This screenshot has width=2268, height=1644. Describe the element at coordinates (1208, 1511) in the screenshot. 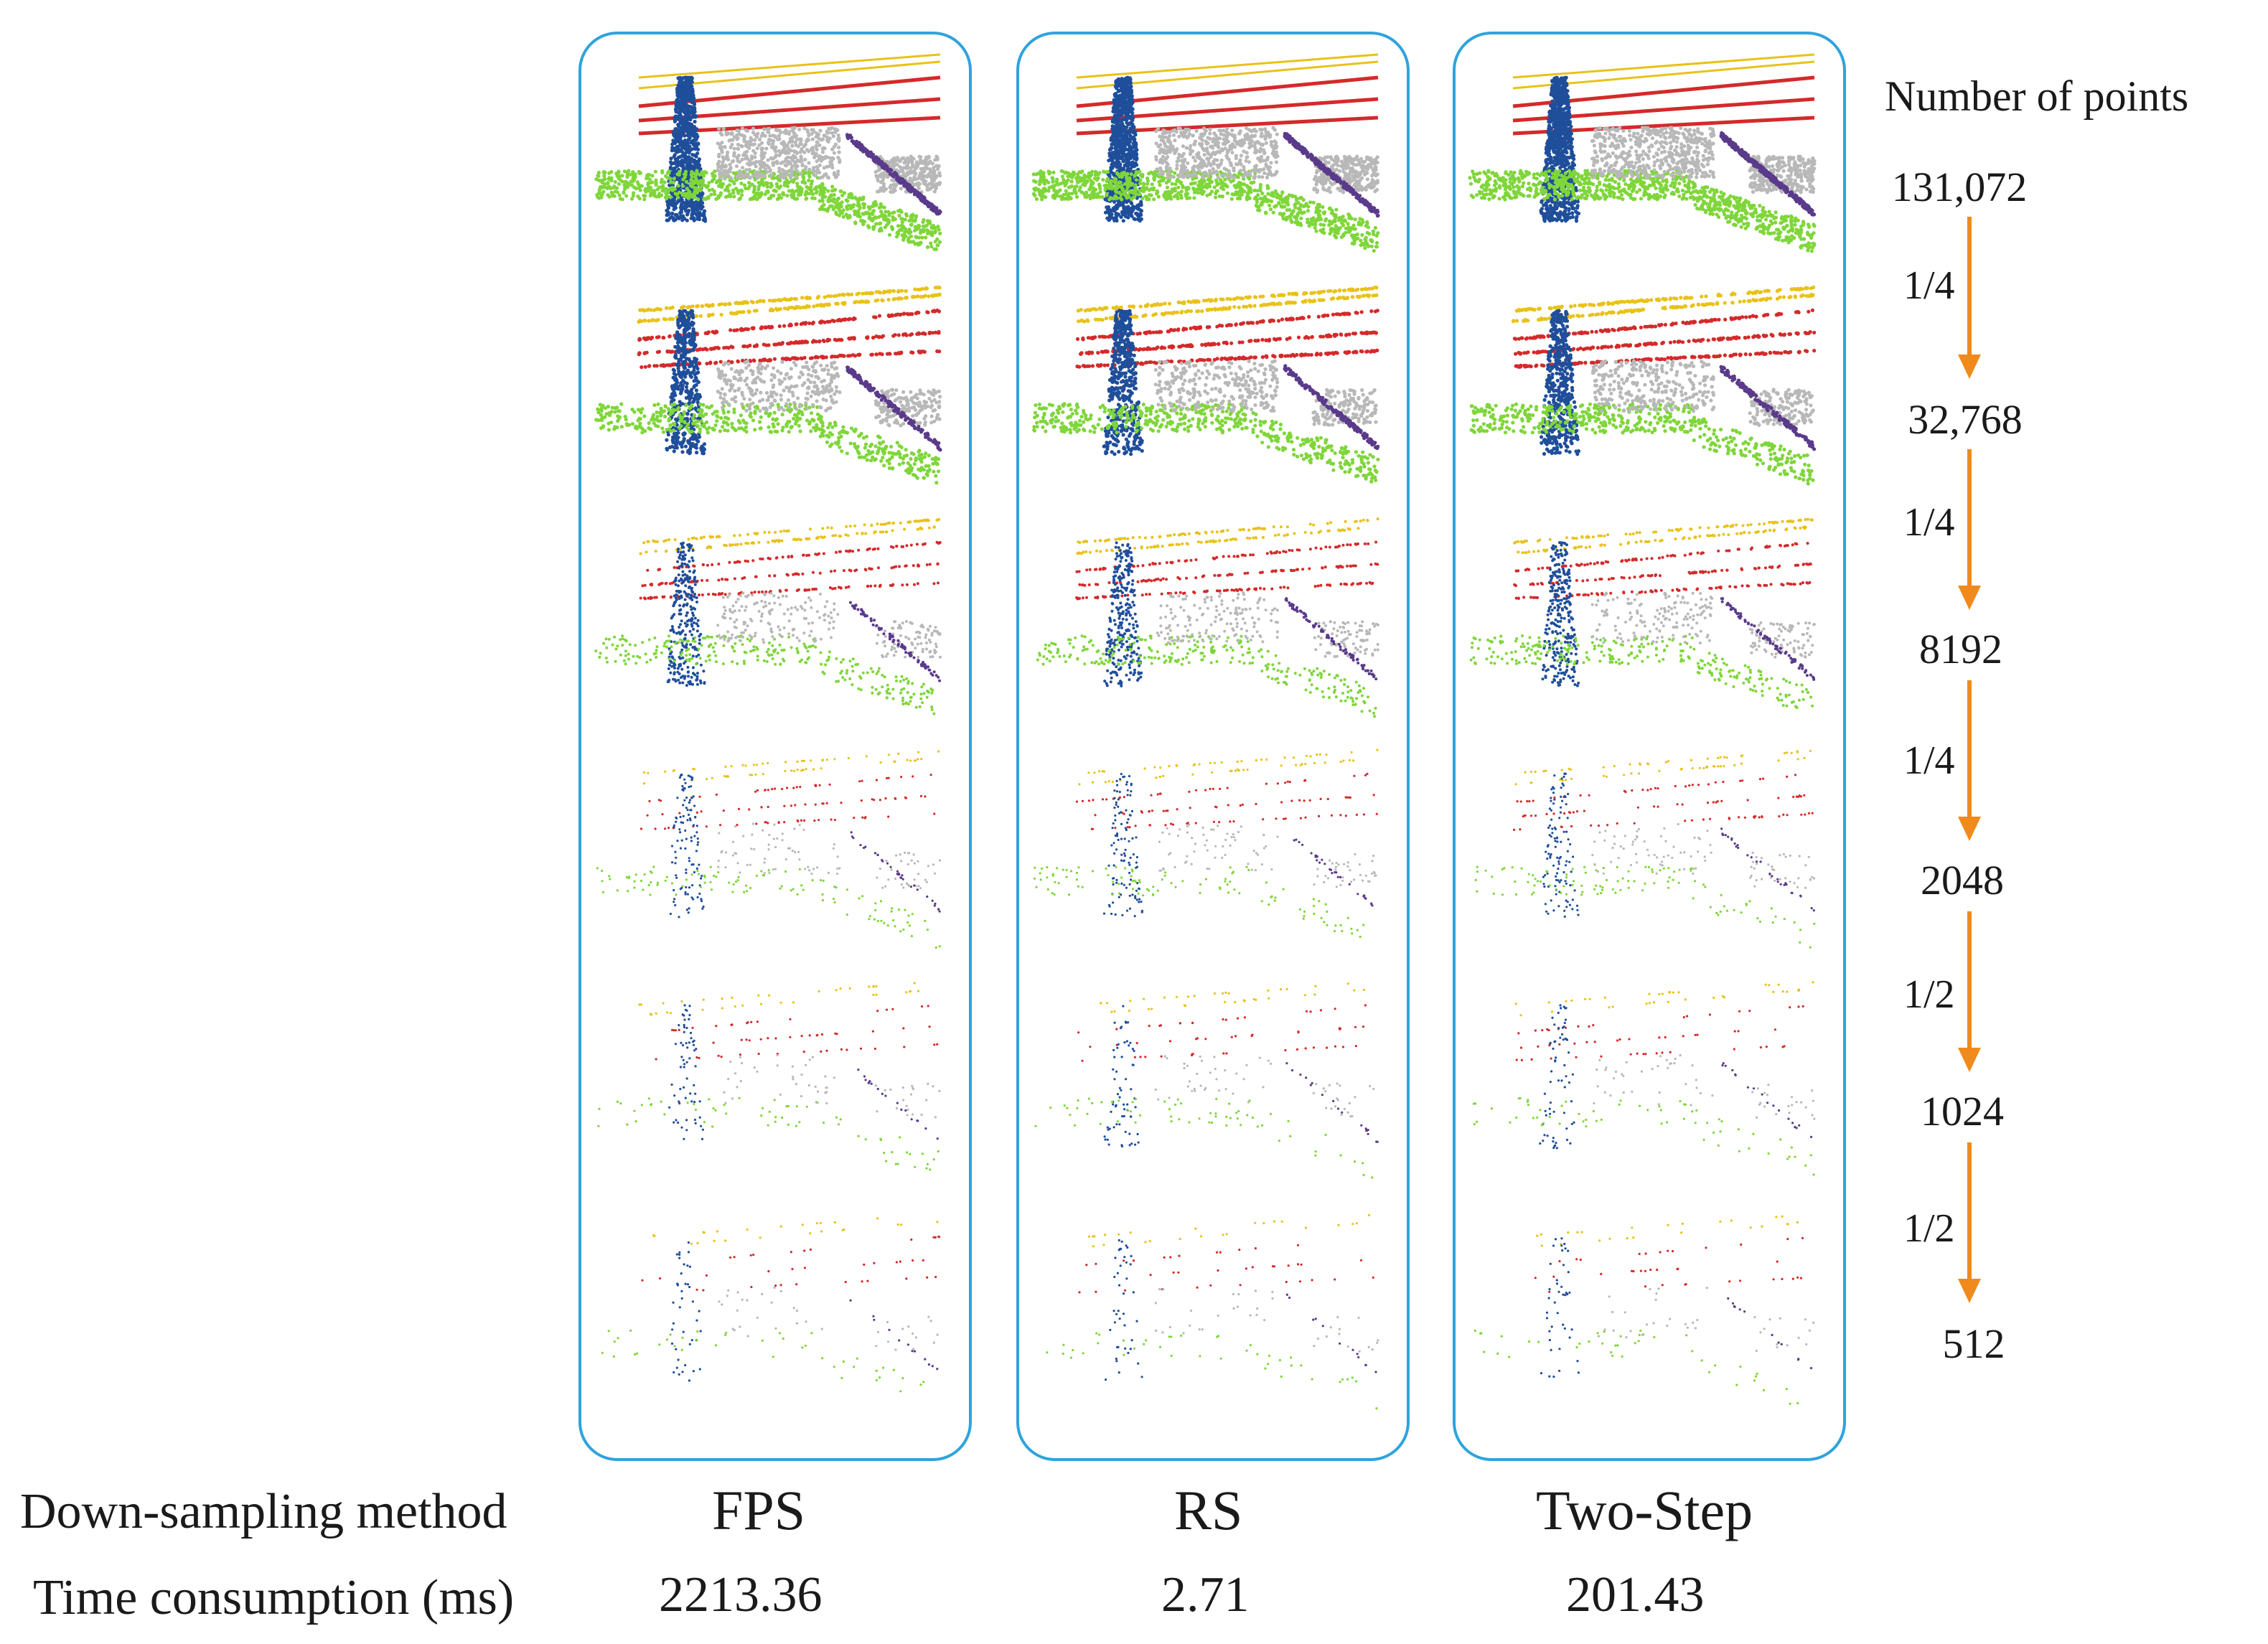

I see `method-name-rs: RS` at that location.